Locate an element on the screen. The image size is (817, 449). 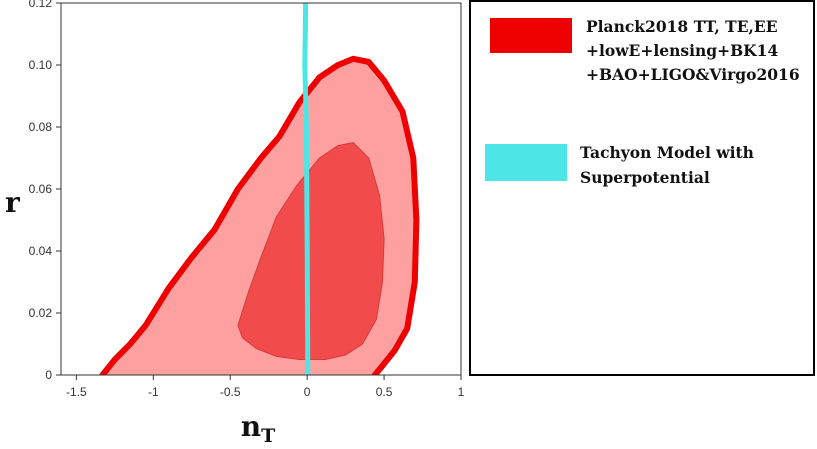
tachyon-model-line is located at coordinates (306, 189).